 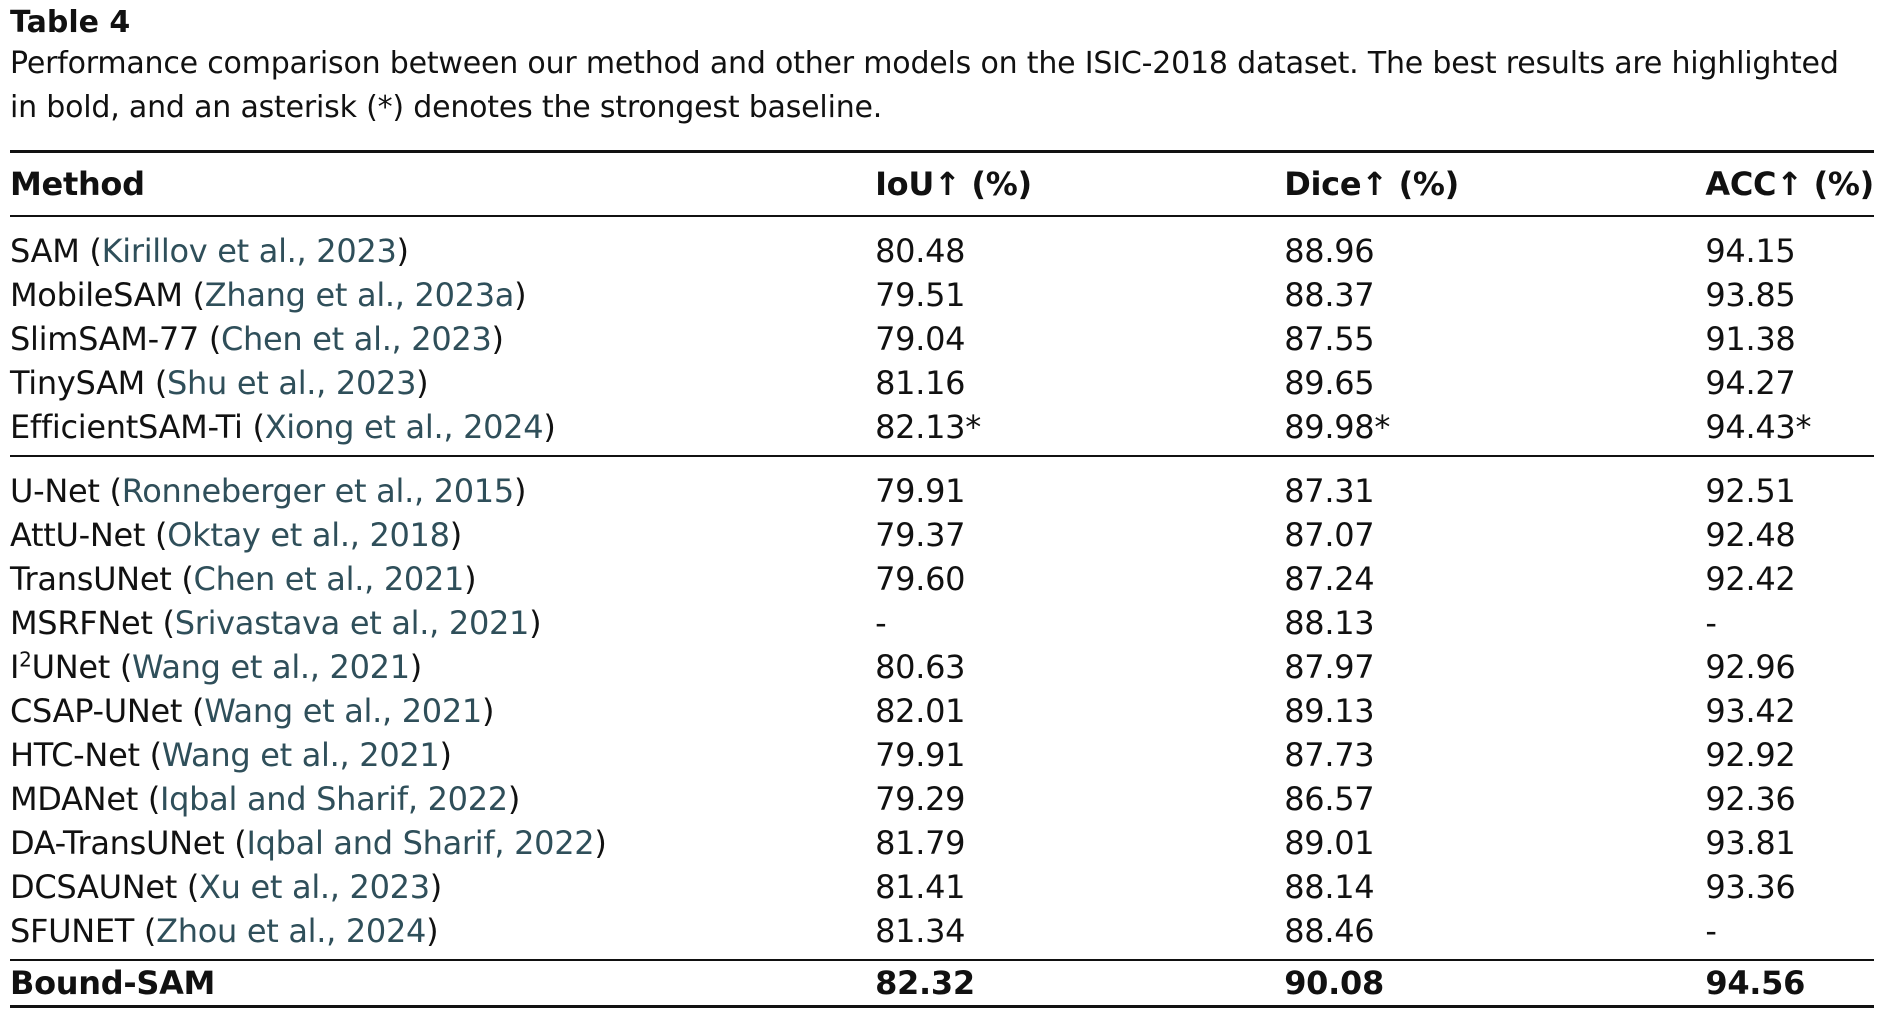 I want to click on method-cell: SlimSAM-77 (Chen et al., 2023), so click(x=257, y=339).